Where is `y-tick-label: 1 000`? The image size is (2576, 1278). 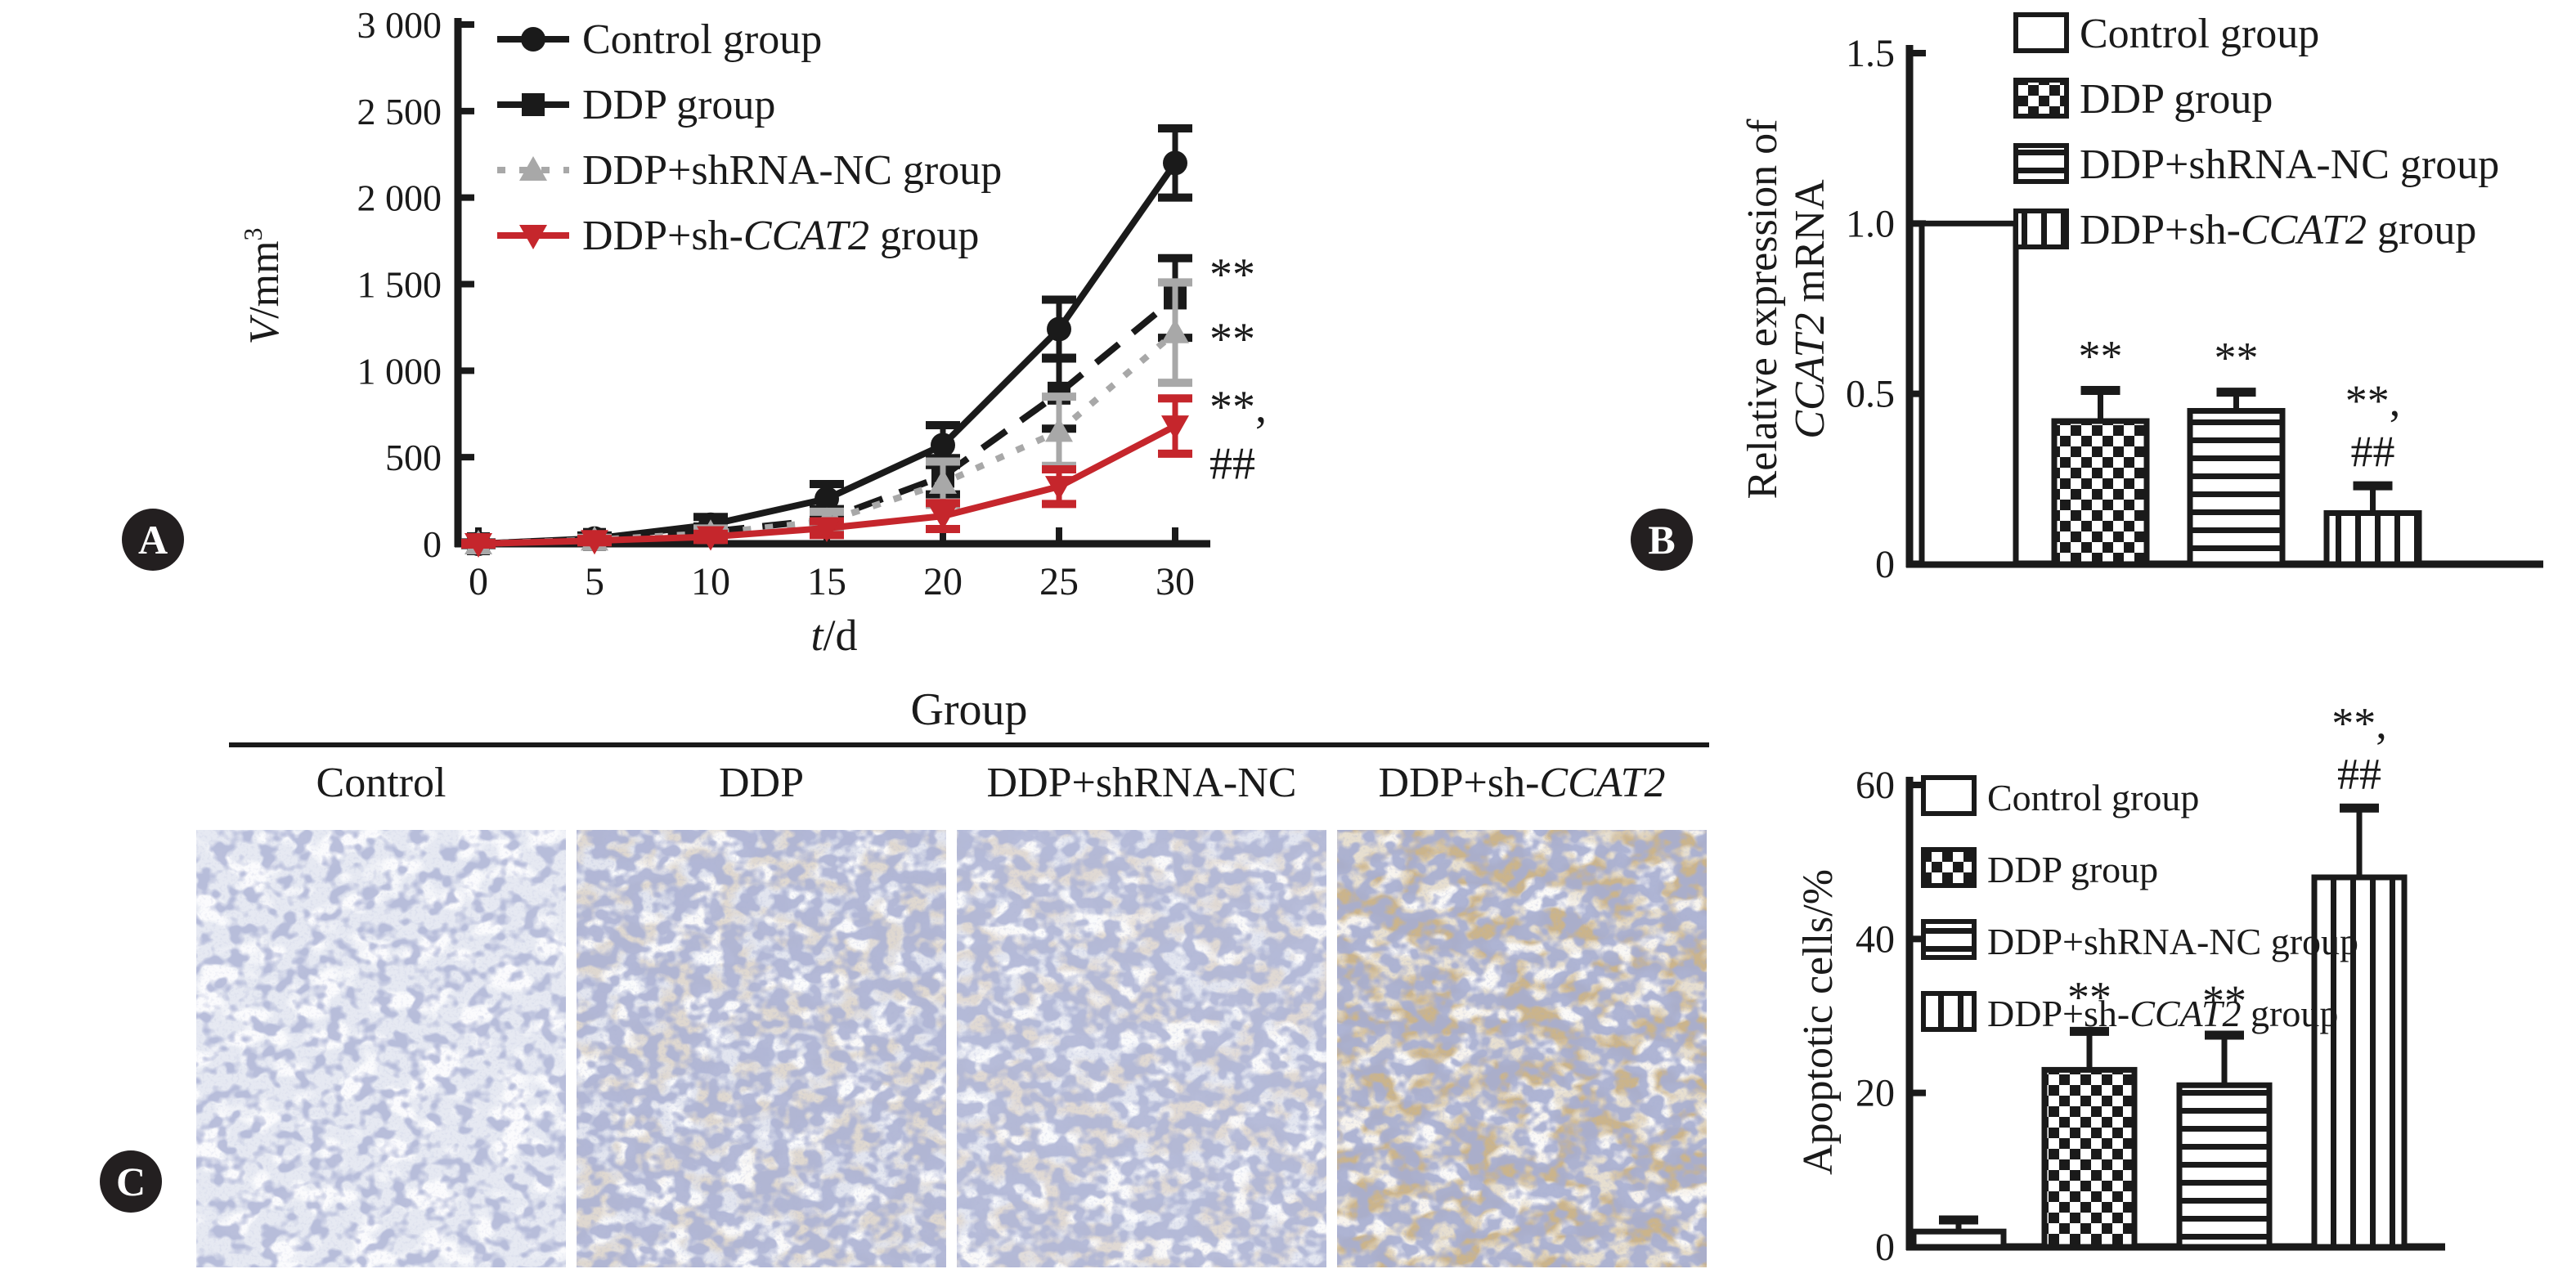 y-tick-label: 1 000 is located at coordinates (399, 371).